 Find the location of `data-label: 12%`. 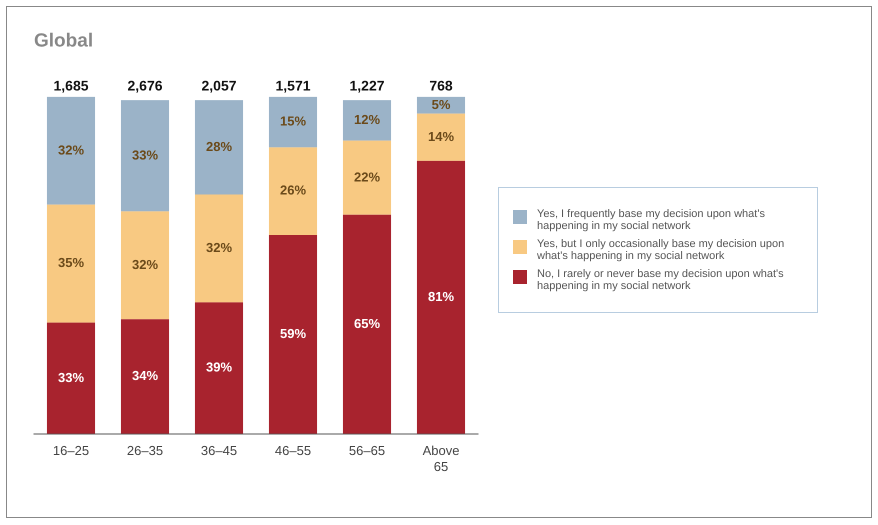

data-label: 12% is located at coordinates (367, 119).